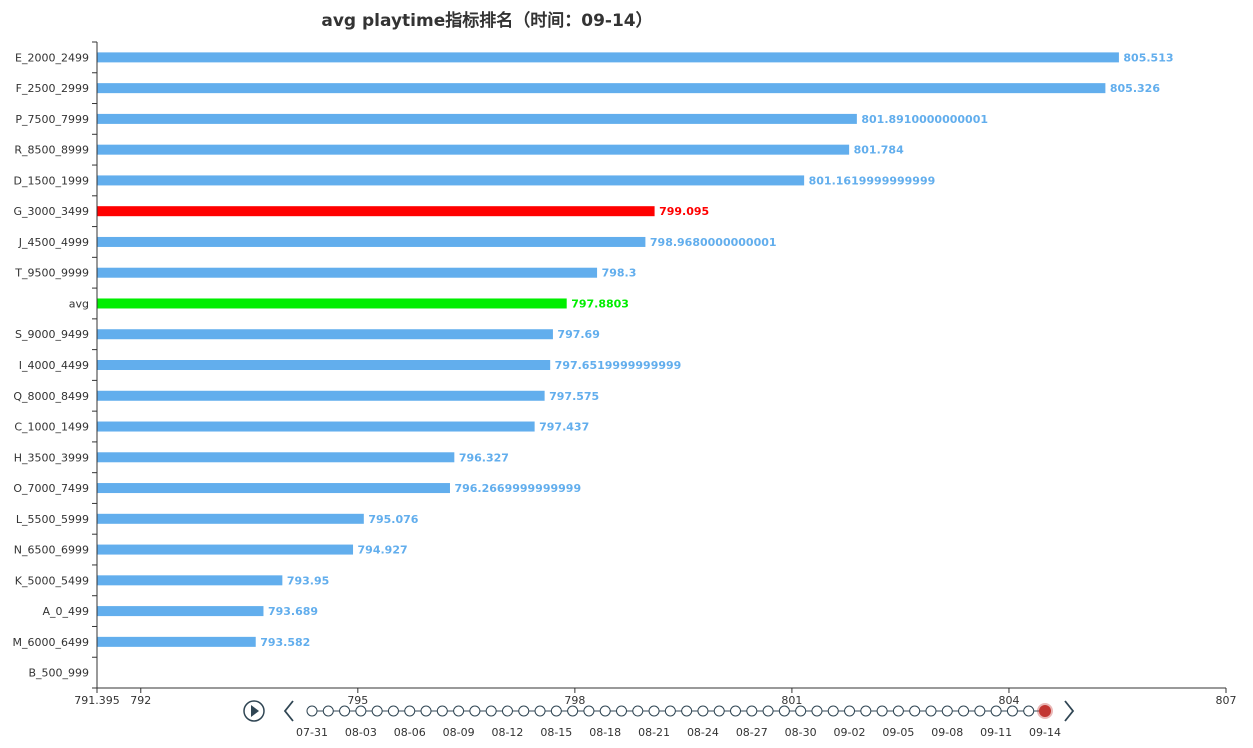  Describe the element at coordinates (52, 334) in the screenshot. I see `y-tick-label: S_9000_9499` at that location.